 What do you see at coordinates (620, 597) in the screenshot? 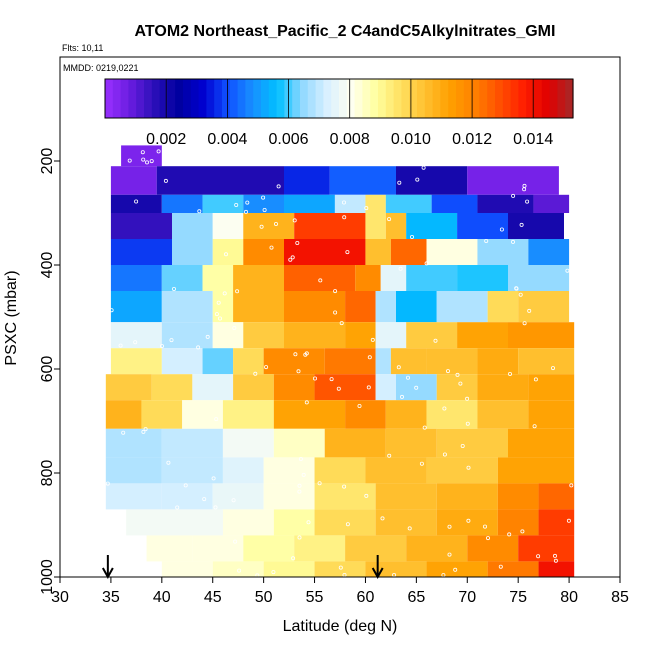
I see `x-tick-label: 85` at bounding box center [620, 597].